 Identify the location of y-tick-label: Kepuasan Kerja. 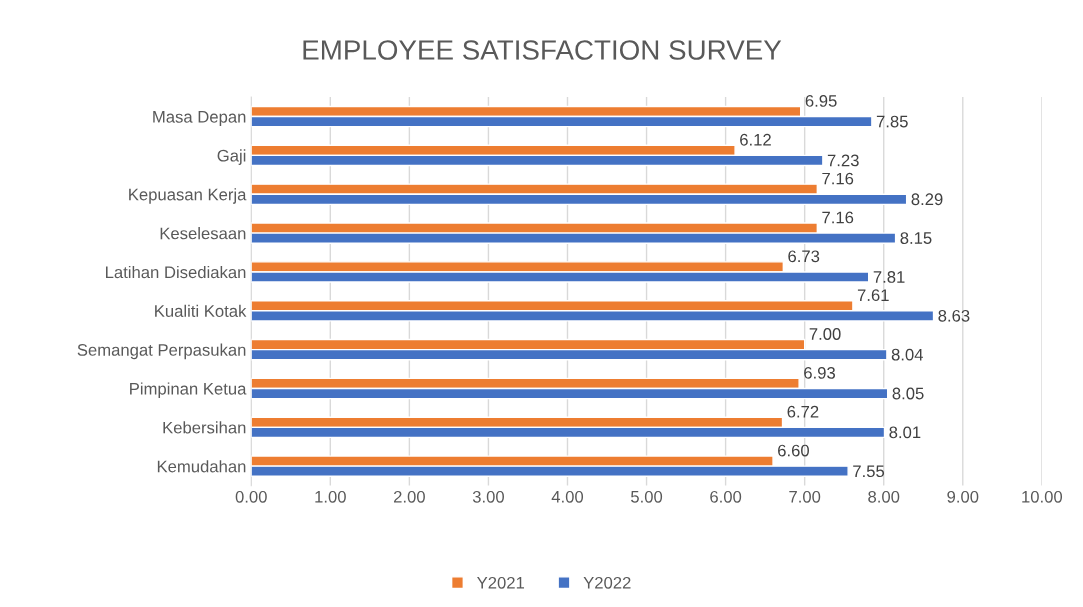
(188, 196).